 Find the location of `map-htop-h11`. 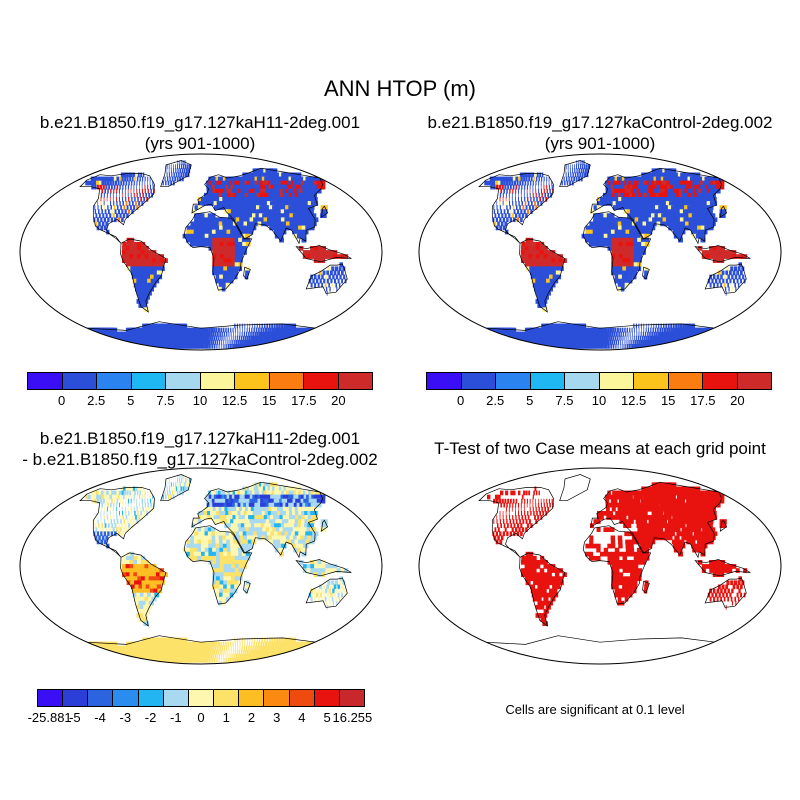

map-htop-h11 is located at coordinates (201, 252).